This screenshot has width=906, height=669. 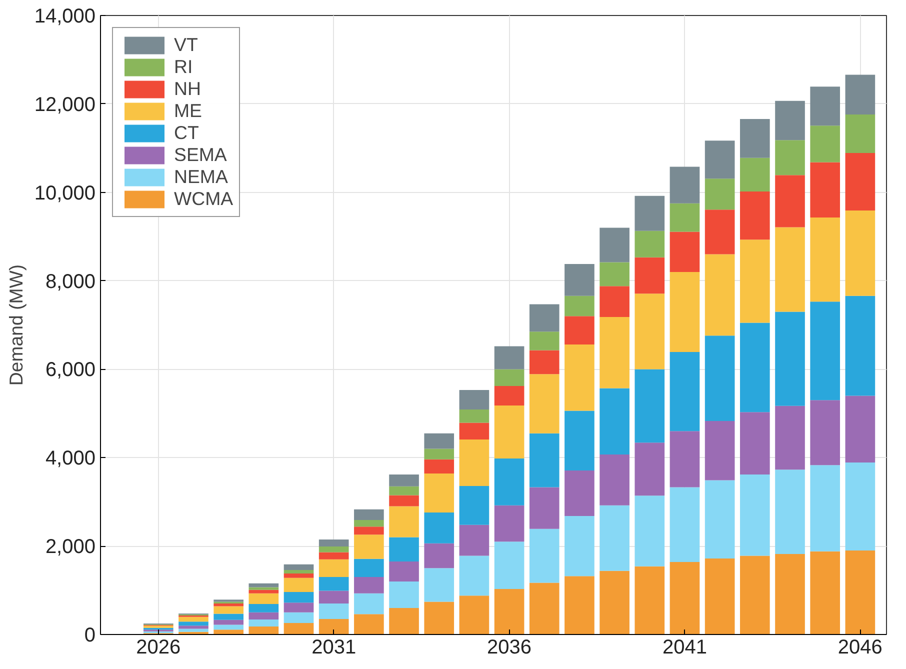 I want to click on legend-label: SEMA, so click(x=200, y=155).